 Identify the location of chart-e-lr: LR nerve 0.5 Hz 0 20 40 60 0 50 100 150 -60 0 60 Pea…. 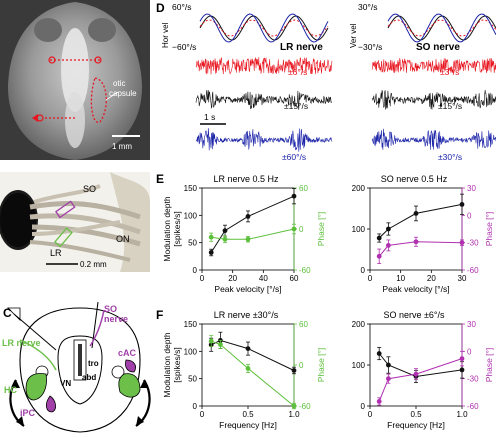
(244, 234).